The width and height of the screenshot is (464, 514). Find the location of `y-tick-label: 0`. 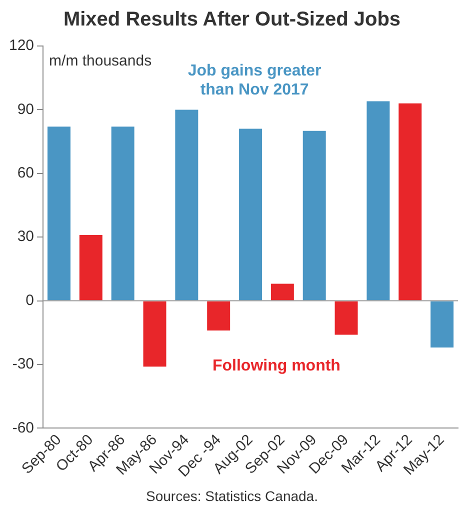

y-tick-label: 0 is located at coordinates (30, 300).